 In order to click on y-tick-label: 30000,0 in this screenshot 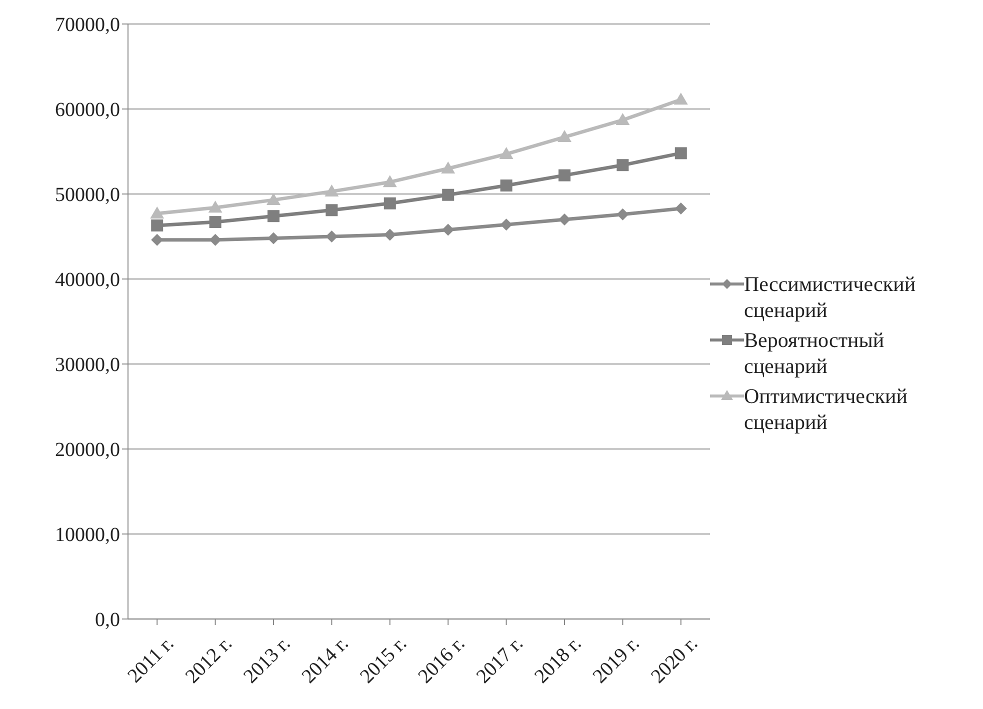, I will do `click(87, 365)`.